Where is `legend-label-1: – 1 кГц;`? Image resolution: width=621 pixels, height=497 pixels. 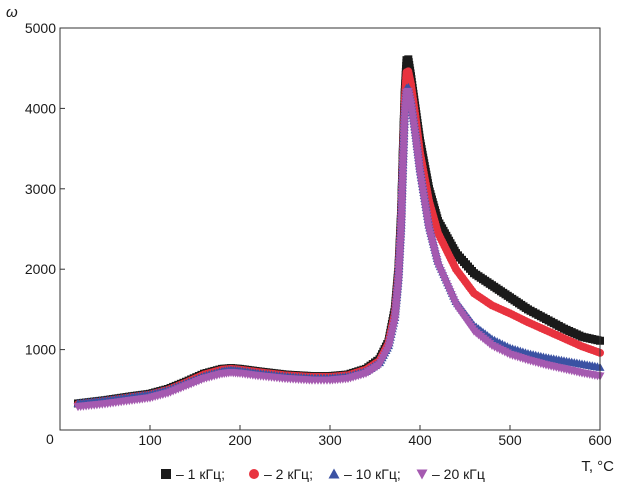
legend-label-1: – 1 кГц; is located at coordinates (200, 474).